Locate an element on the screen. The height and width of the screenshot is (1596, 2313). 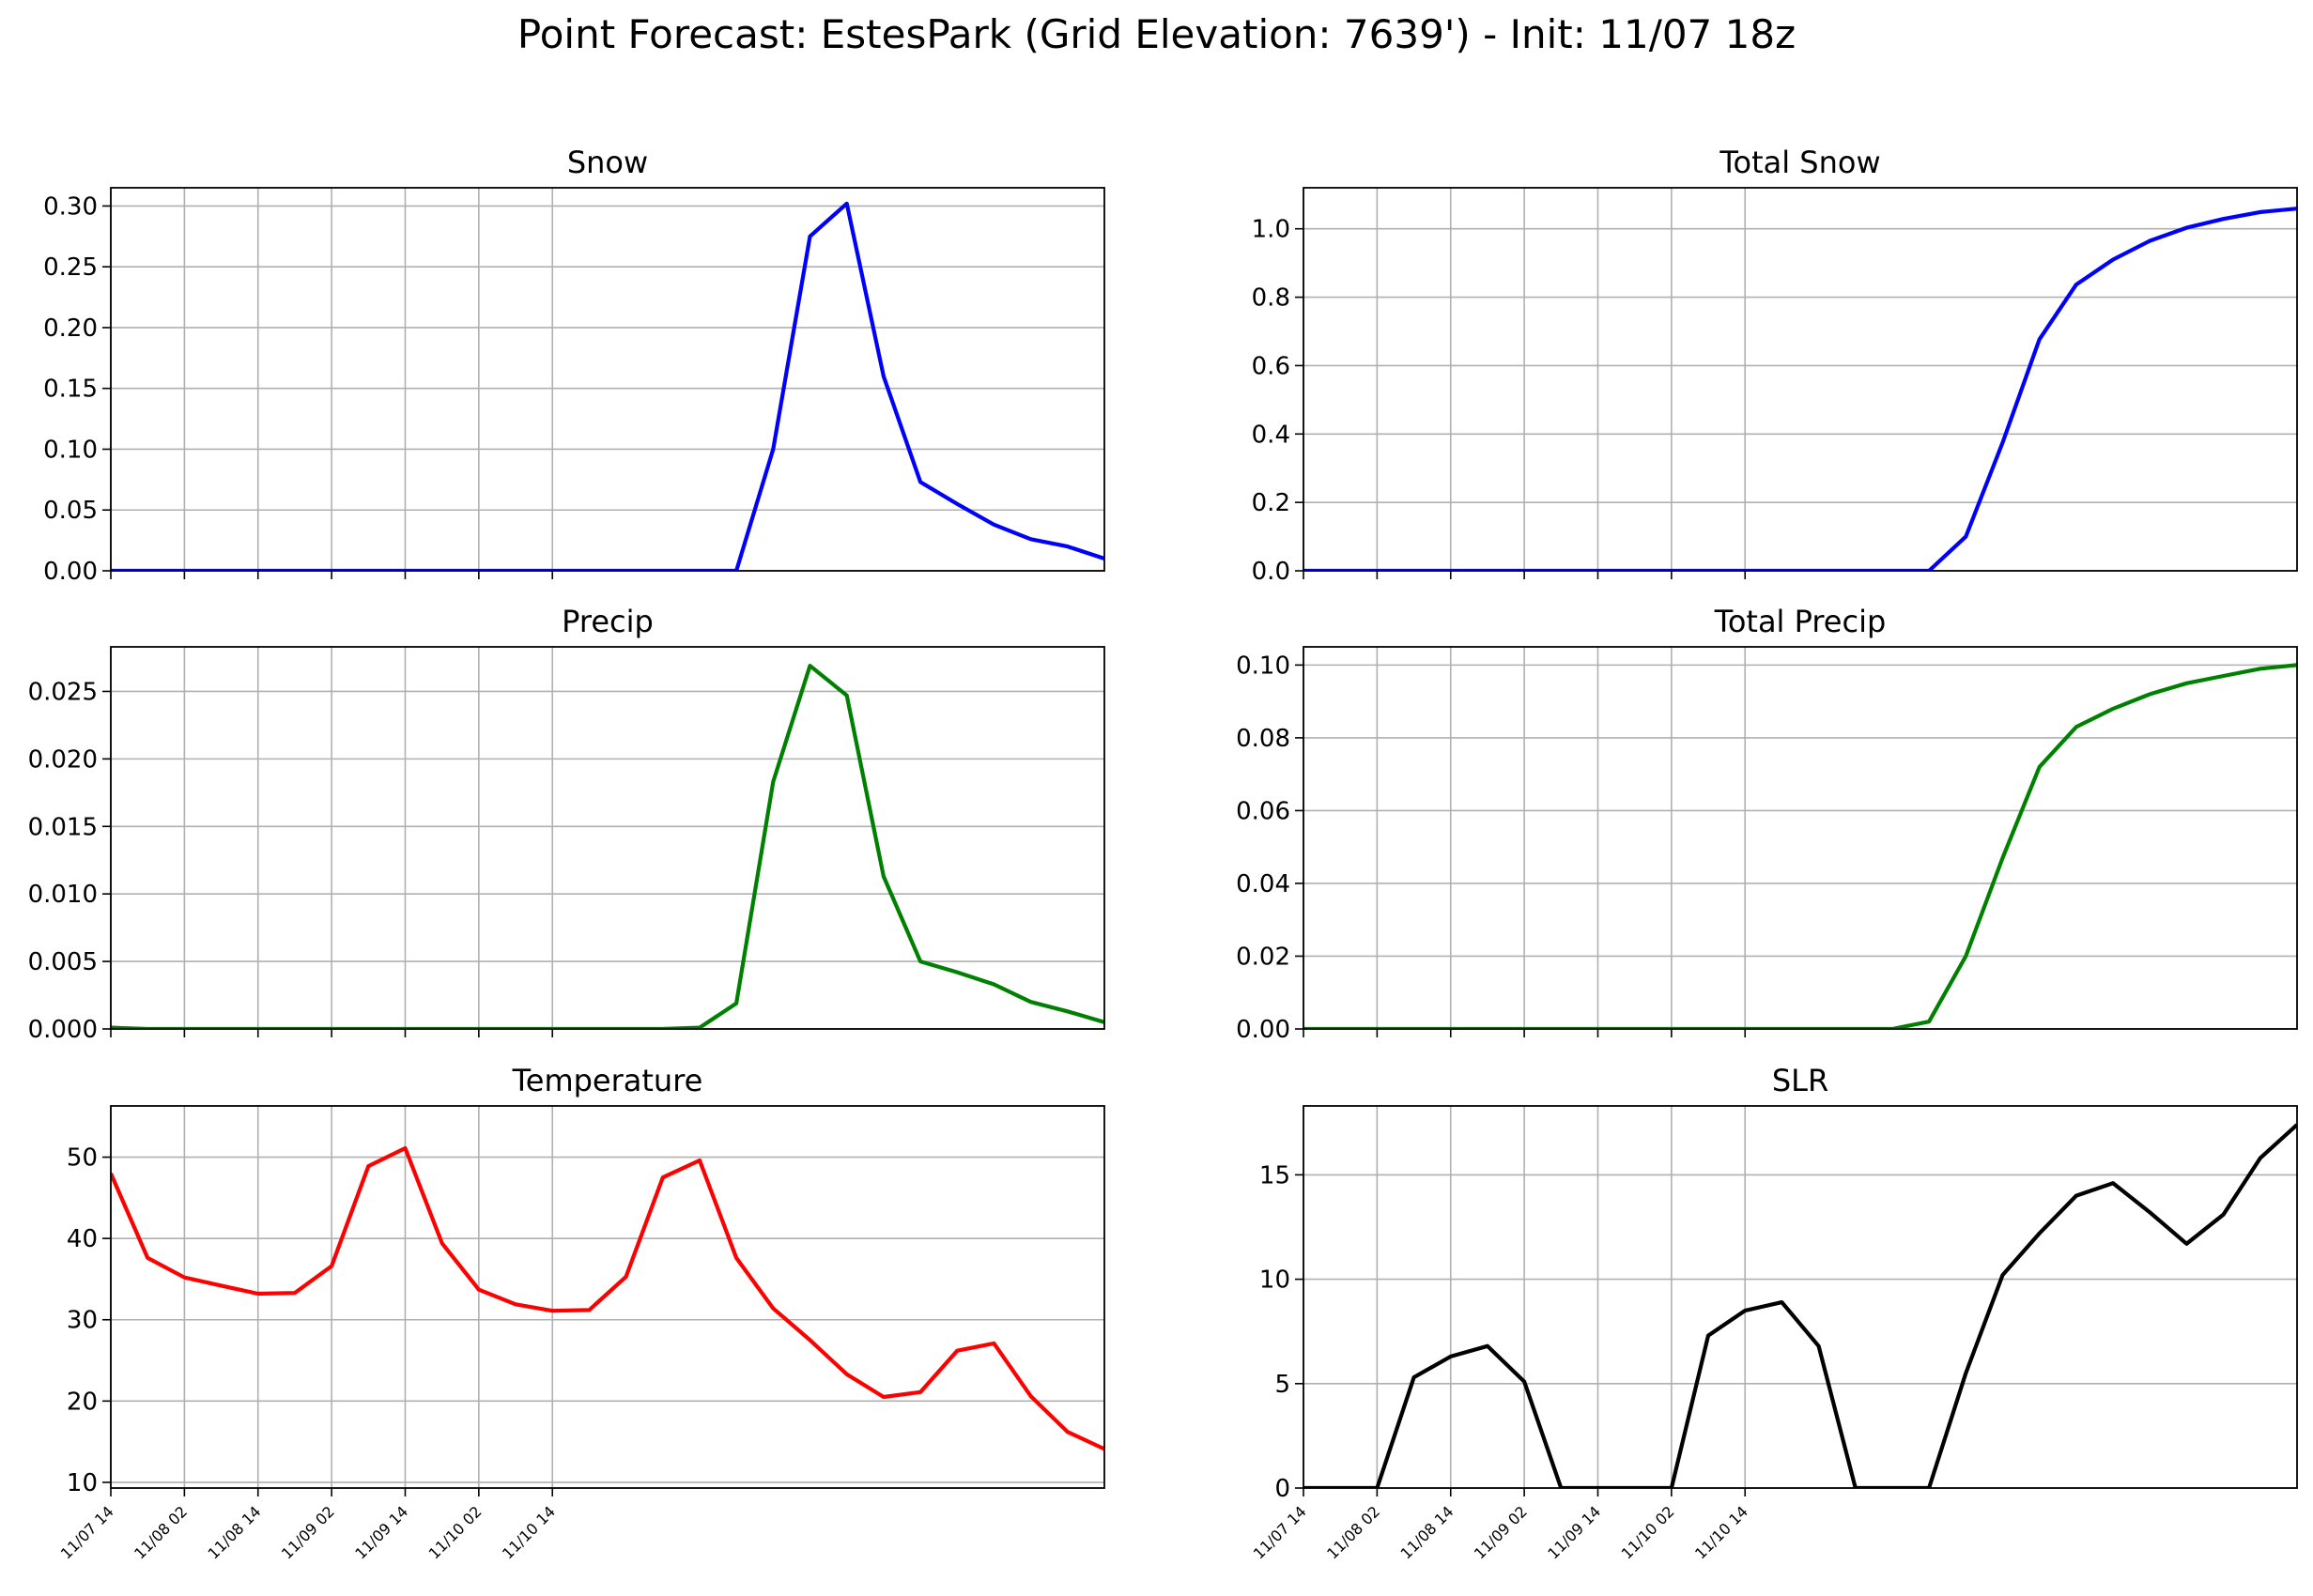
total-precip-ytick-label: 0.10 is located at coordinates (1263, 666).